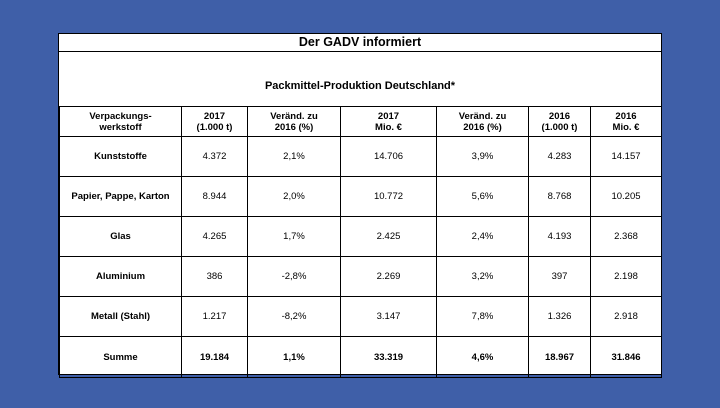 The width and height of the screenshot is (720, 408). What do you see at coordinates (626, 276) in the screenshot?
I see `table-cell: 2.198` at bounding box center [626, 276].